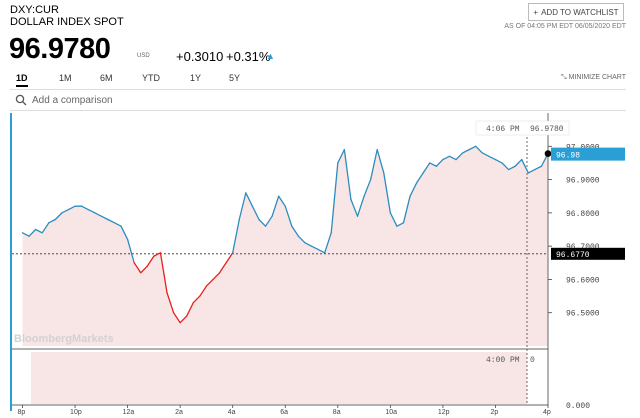  I want to click on x-tick-label: 8a, so click(337, 412).